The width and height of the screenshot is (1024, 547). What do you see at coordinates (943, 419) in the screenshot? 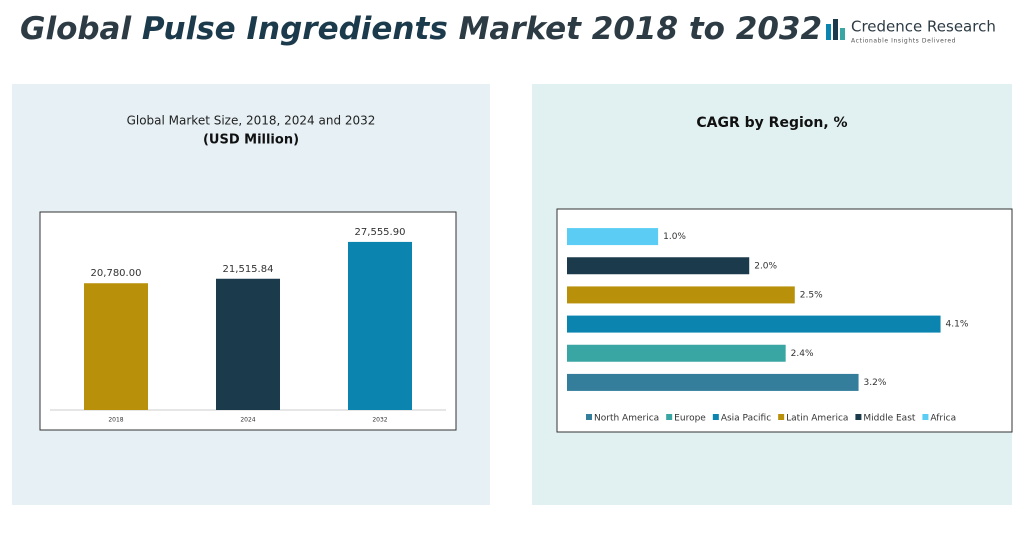
I see `legend-label: Africa` at bounding box center [943, 419].